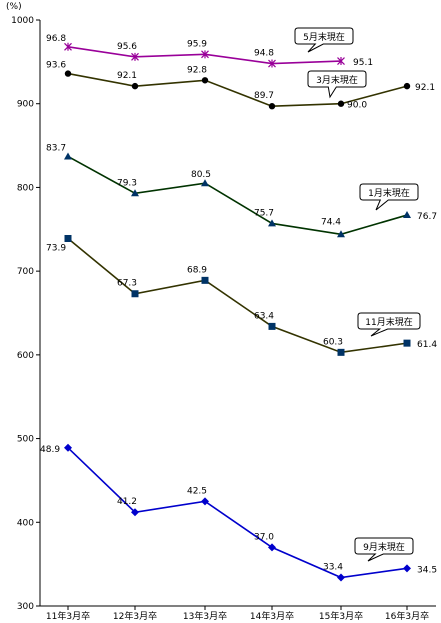 The height and width of the screenshot is (623, 441). I want to click on y-tick-label: 1000, so click(22, 21).